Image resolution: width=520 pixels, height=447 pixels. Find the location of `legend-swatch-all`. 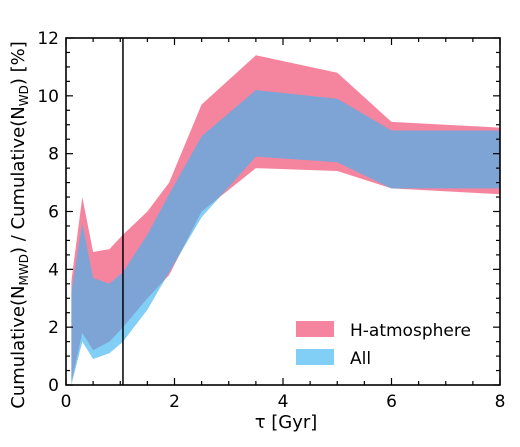

legend-swatch-all is located at coordinates (315, 357).